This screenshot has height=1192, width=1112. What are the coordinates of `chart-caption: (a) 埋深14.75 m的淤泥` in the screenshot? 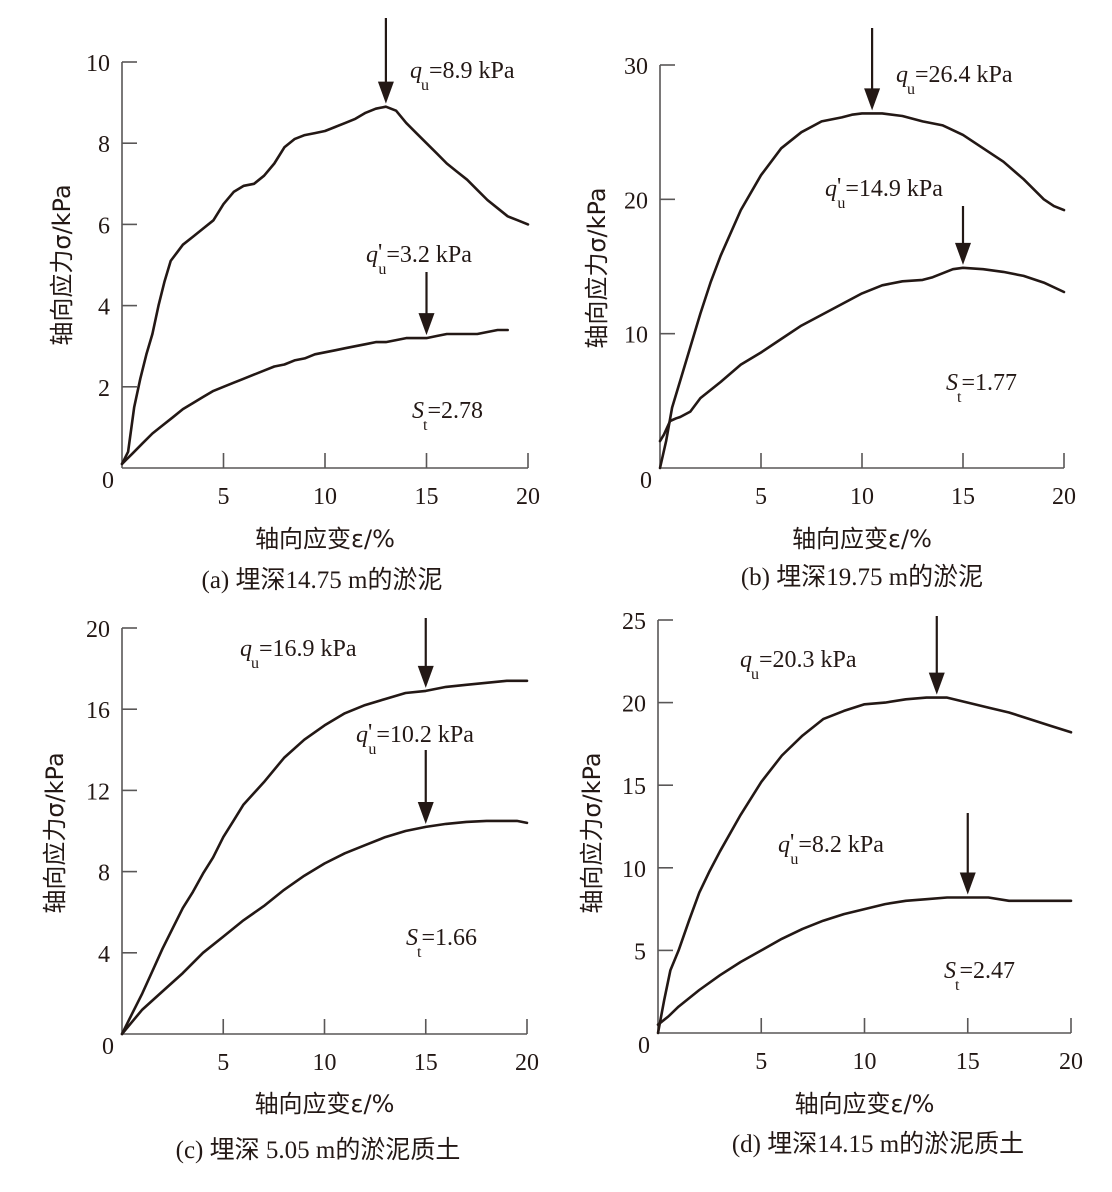 It's located at (322, 580).